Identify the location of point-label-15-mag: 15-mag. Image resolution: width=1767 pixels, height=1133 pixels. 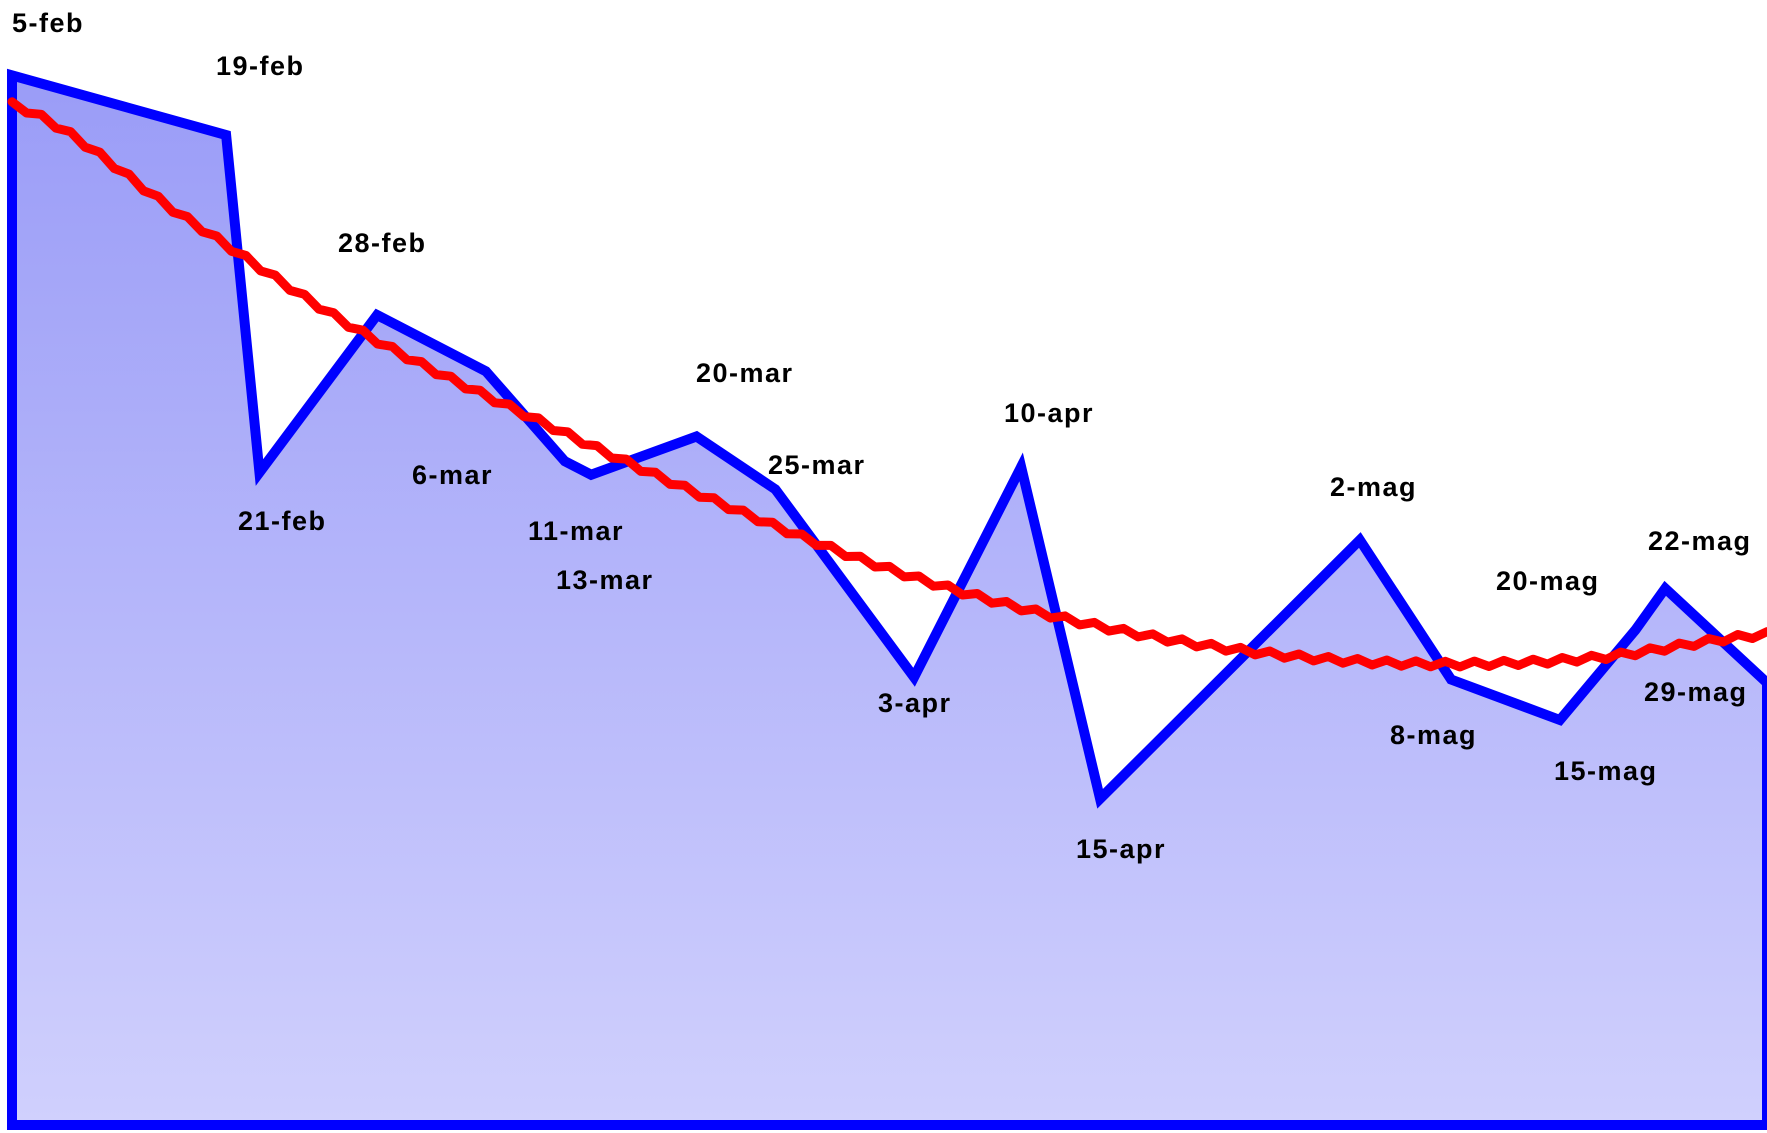
(1606, 771).